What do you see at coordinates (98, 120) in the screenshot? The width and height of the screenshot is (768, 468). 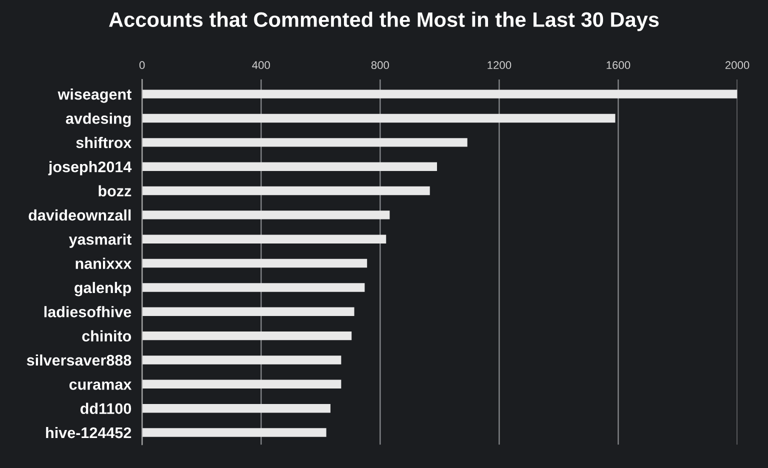 I see `y-tick-label: avdesing` at bounding box center [98, 120].